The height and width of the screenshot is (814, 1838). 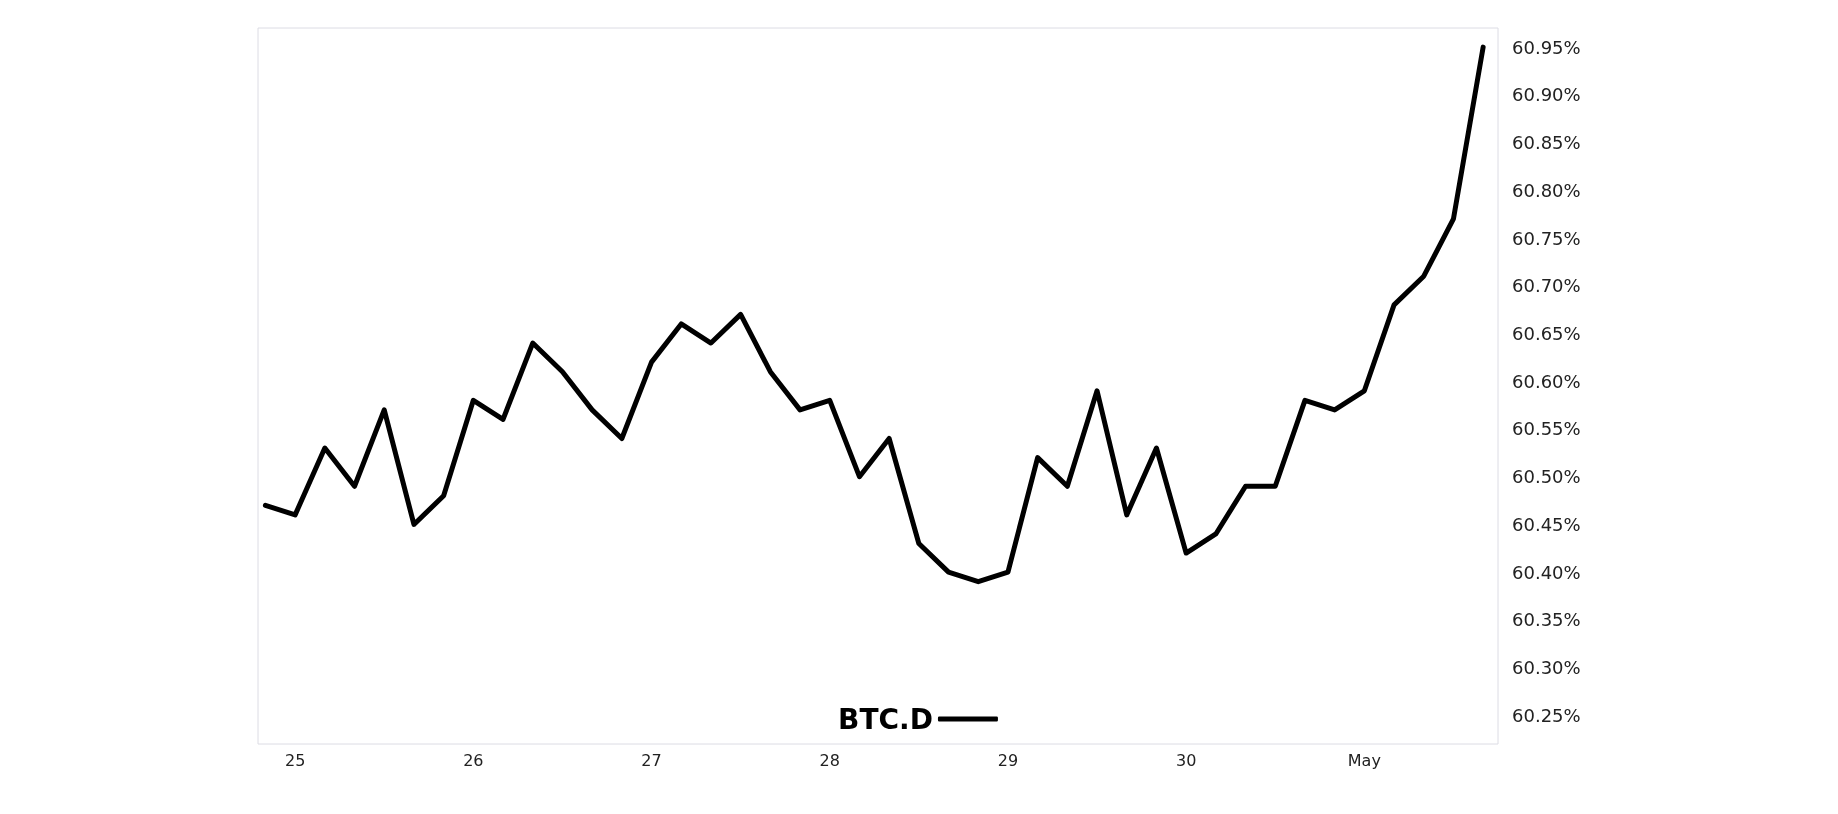 What do you see at coordinates (1546, 190) in the screenshot?
I see `y-tick-label: 60.80%` at bounding box center [1546, 190].